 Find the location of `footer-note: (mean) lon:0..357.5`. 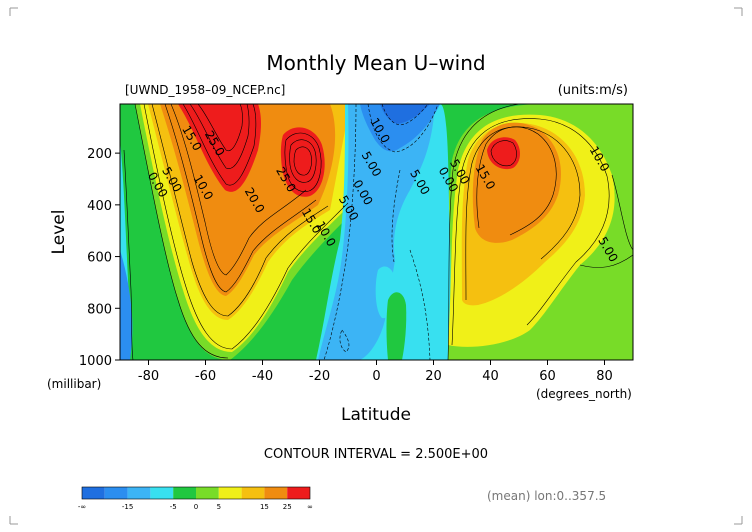

footer-note: (mean) lon:0..357.5 is located at coordinates (546, 496).